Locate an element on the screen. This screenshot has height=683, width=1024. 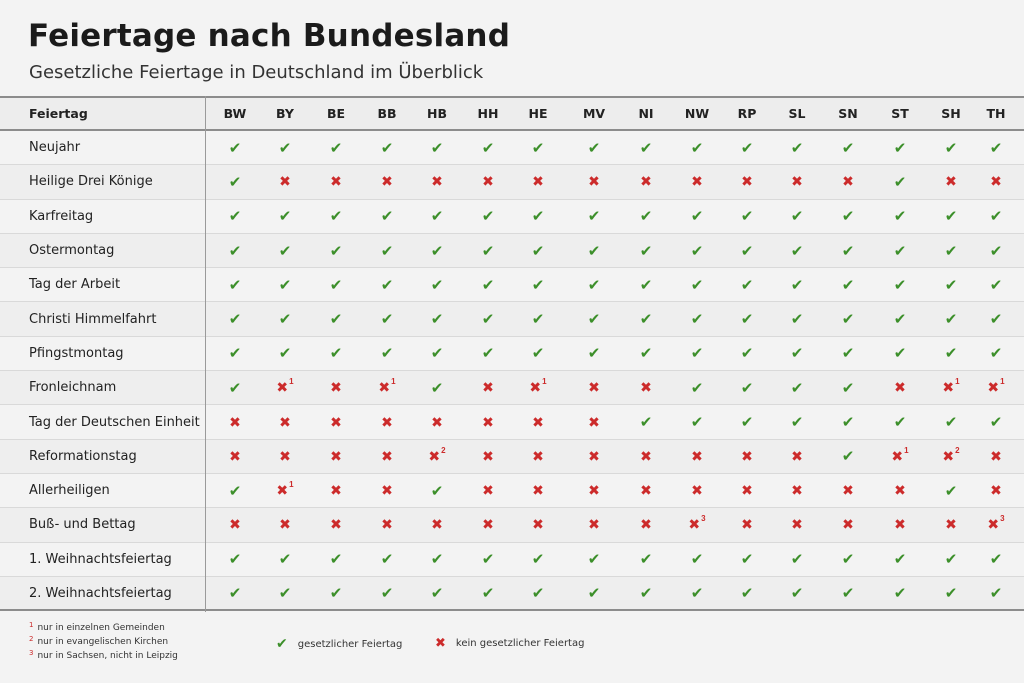
holiday-name: Buß- und Bettag is located at coordinates (82, 525).